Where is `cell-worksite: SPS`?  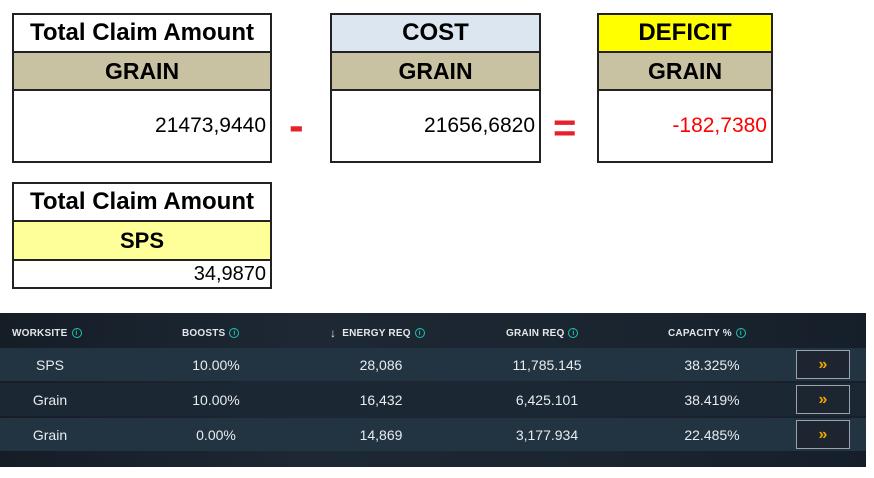
cell-worksite: SPS is located at coordinates (49, 364).